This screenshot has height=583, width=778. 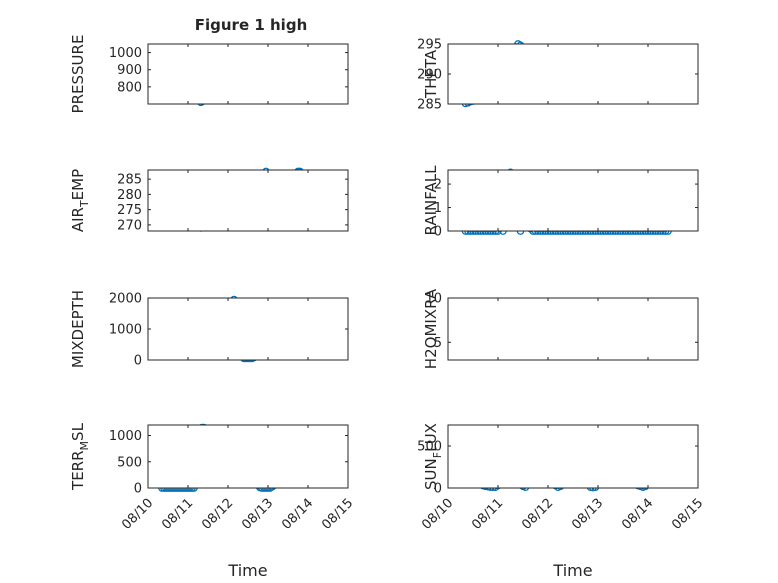 I want to click on y-tick-label: 900, so click(x=129, y=70).